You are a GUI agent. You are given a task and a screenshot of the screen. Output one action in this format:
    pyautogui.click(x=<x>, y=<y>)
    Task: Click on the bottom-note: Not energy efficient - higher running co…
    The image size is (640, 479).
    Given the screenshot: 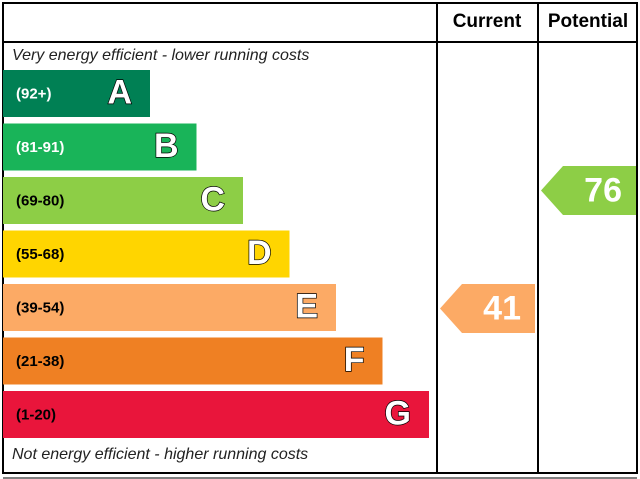 What is the action you would take?
    pyautogui.click(x=160, y=454)
    